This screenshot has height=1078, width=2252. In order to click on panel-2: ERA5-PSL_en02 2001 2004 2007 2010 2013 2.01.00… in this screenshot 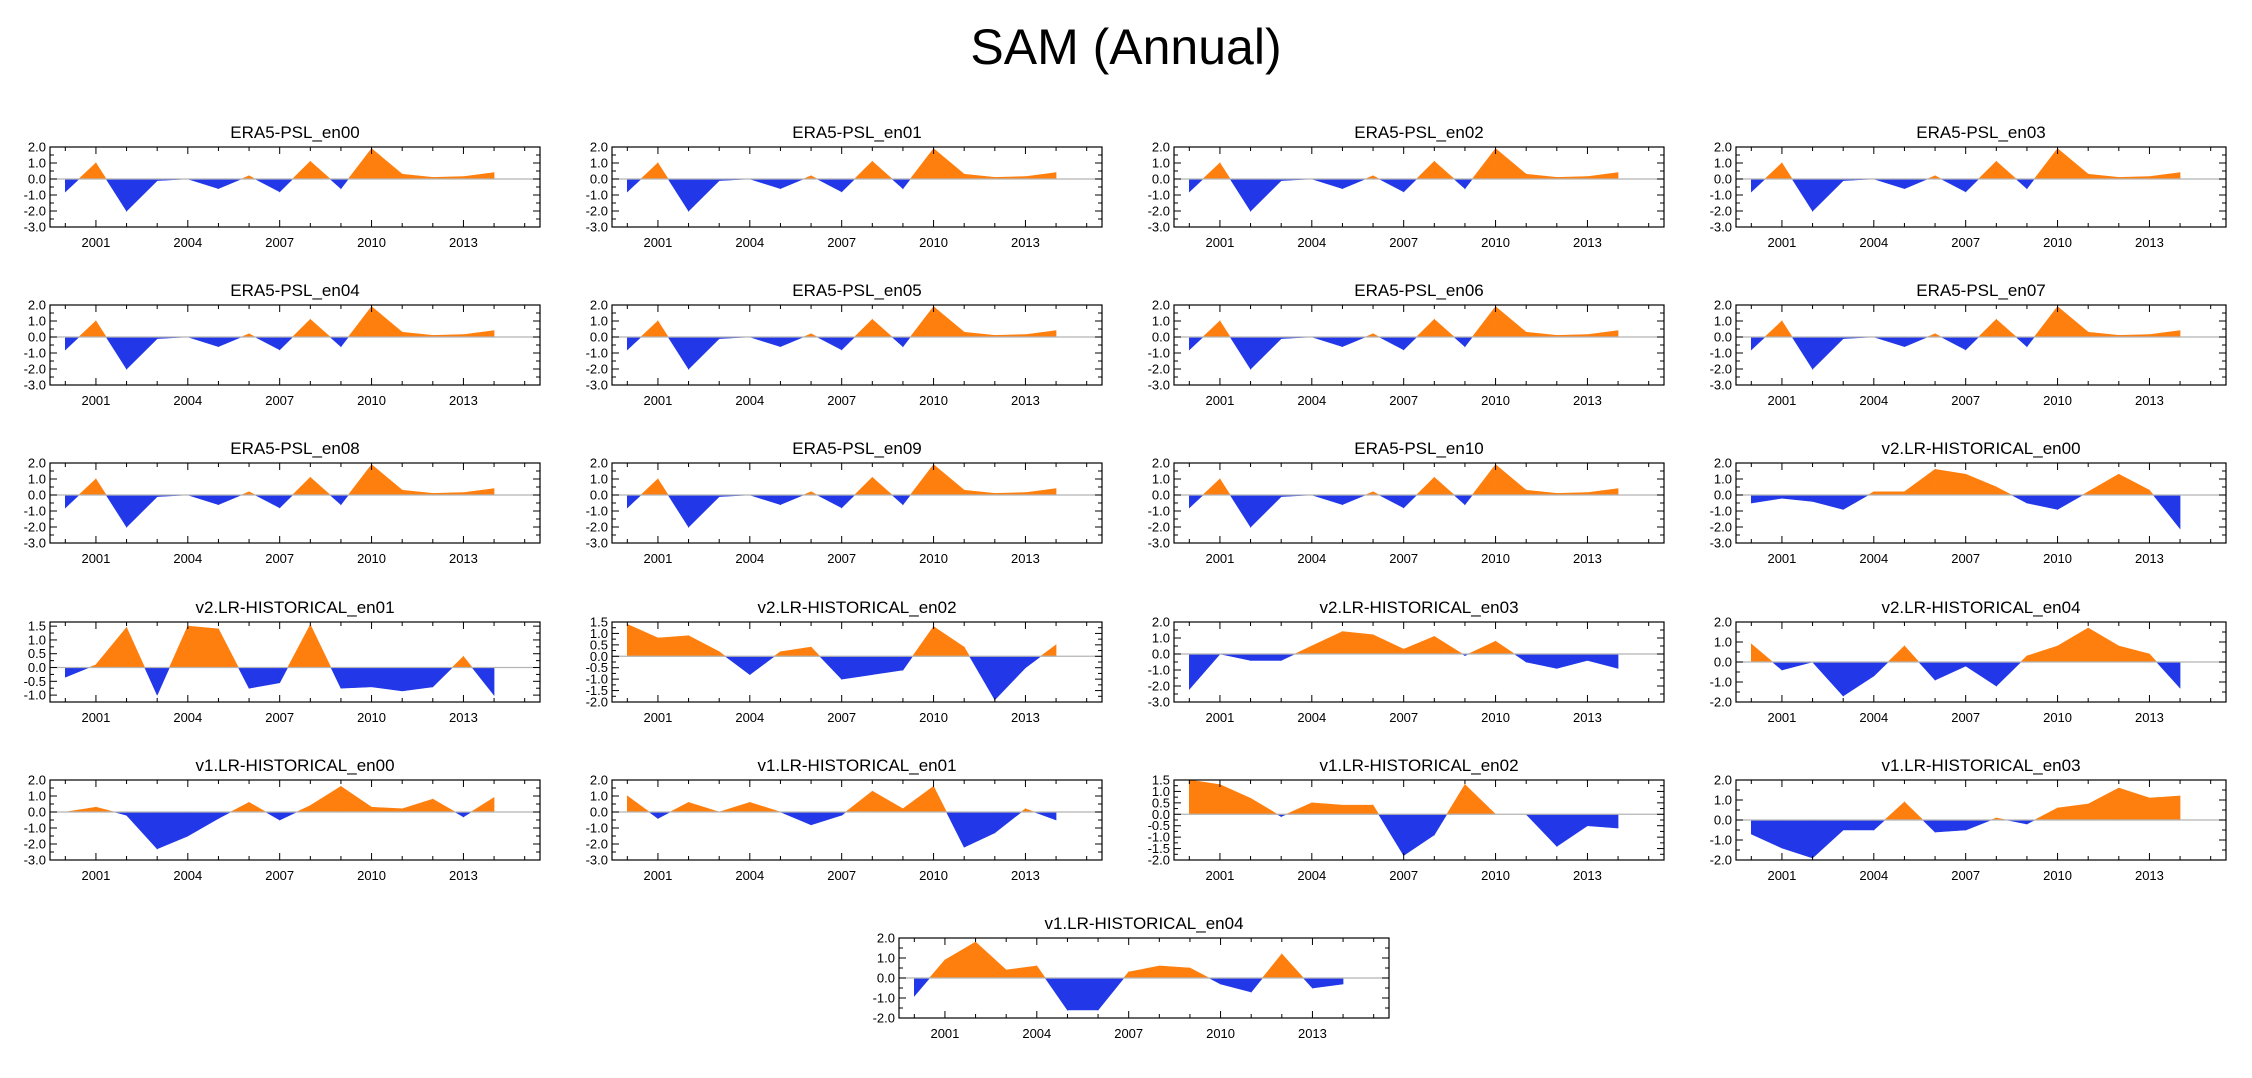, I will do `click(1406, 186)`.